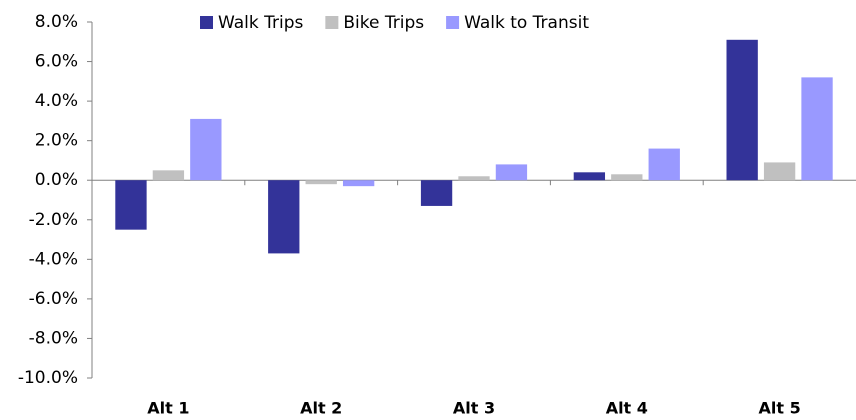  What do you see at coordinates (53, 220) in the screenshot?
I see `y-tick-label: -2.0%` at bounding box center [53, 220].